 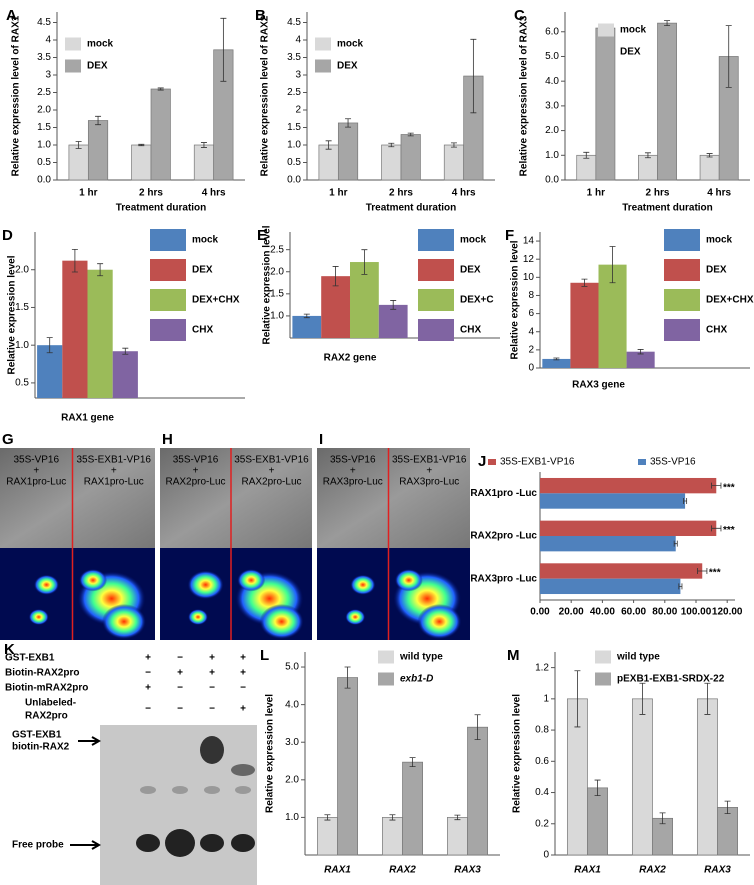 What do you see at coordinates (46, 688) in the screenshot?
I see `row-label: Biotin-mRAX2pro` at bounding box center [46, 688].